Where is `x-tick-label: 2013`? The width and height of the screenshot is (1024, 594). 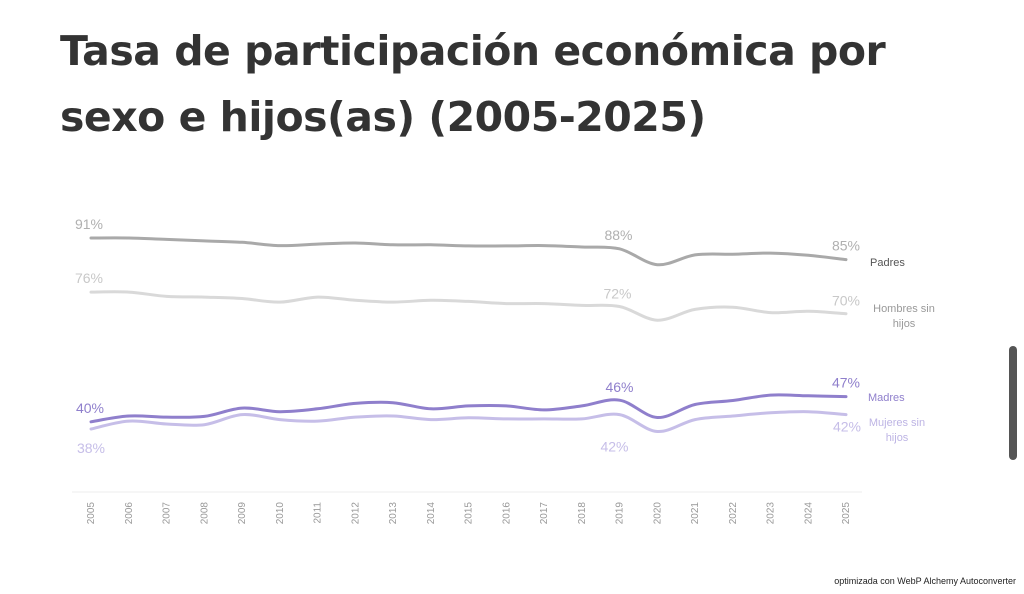
x-tick-label: 2013 is located at coordinates (393, 513).